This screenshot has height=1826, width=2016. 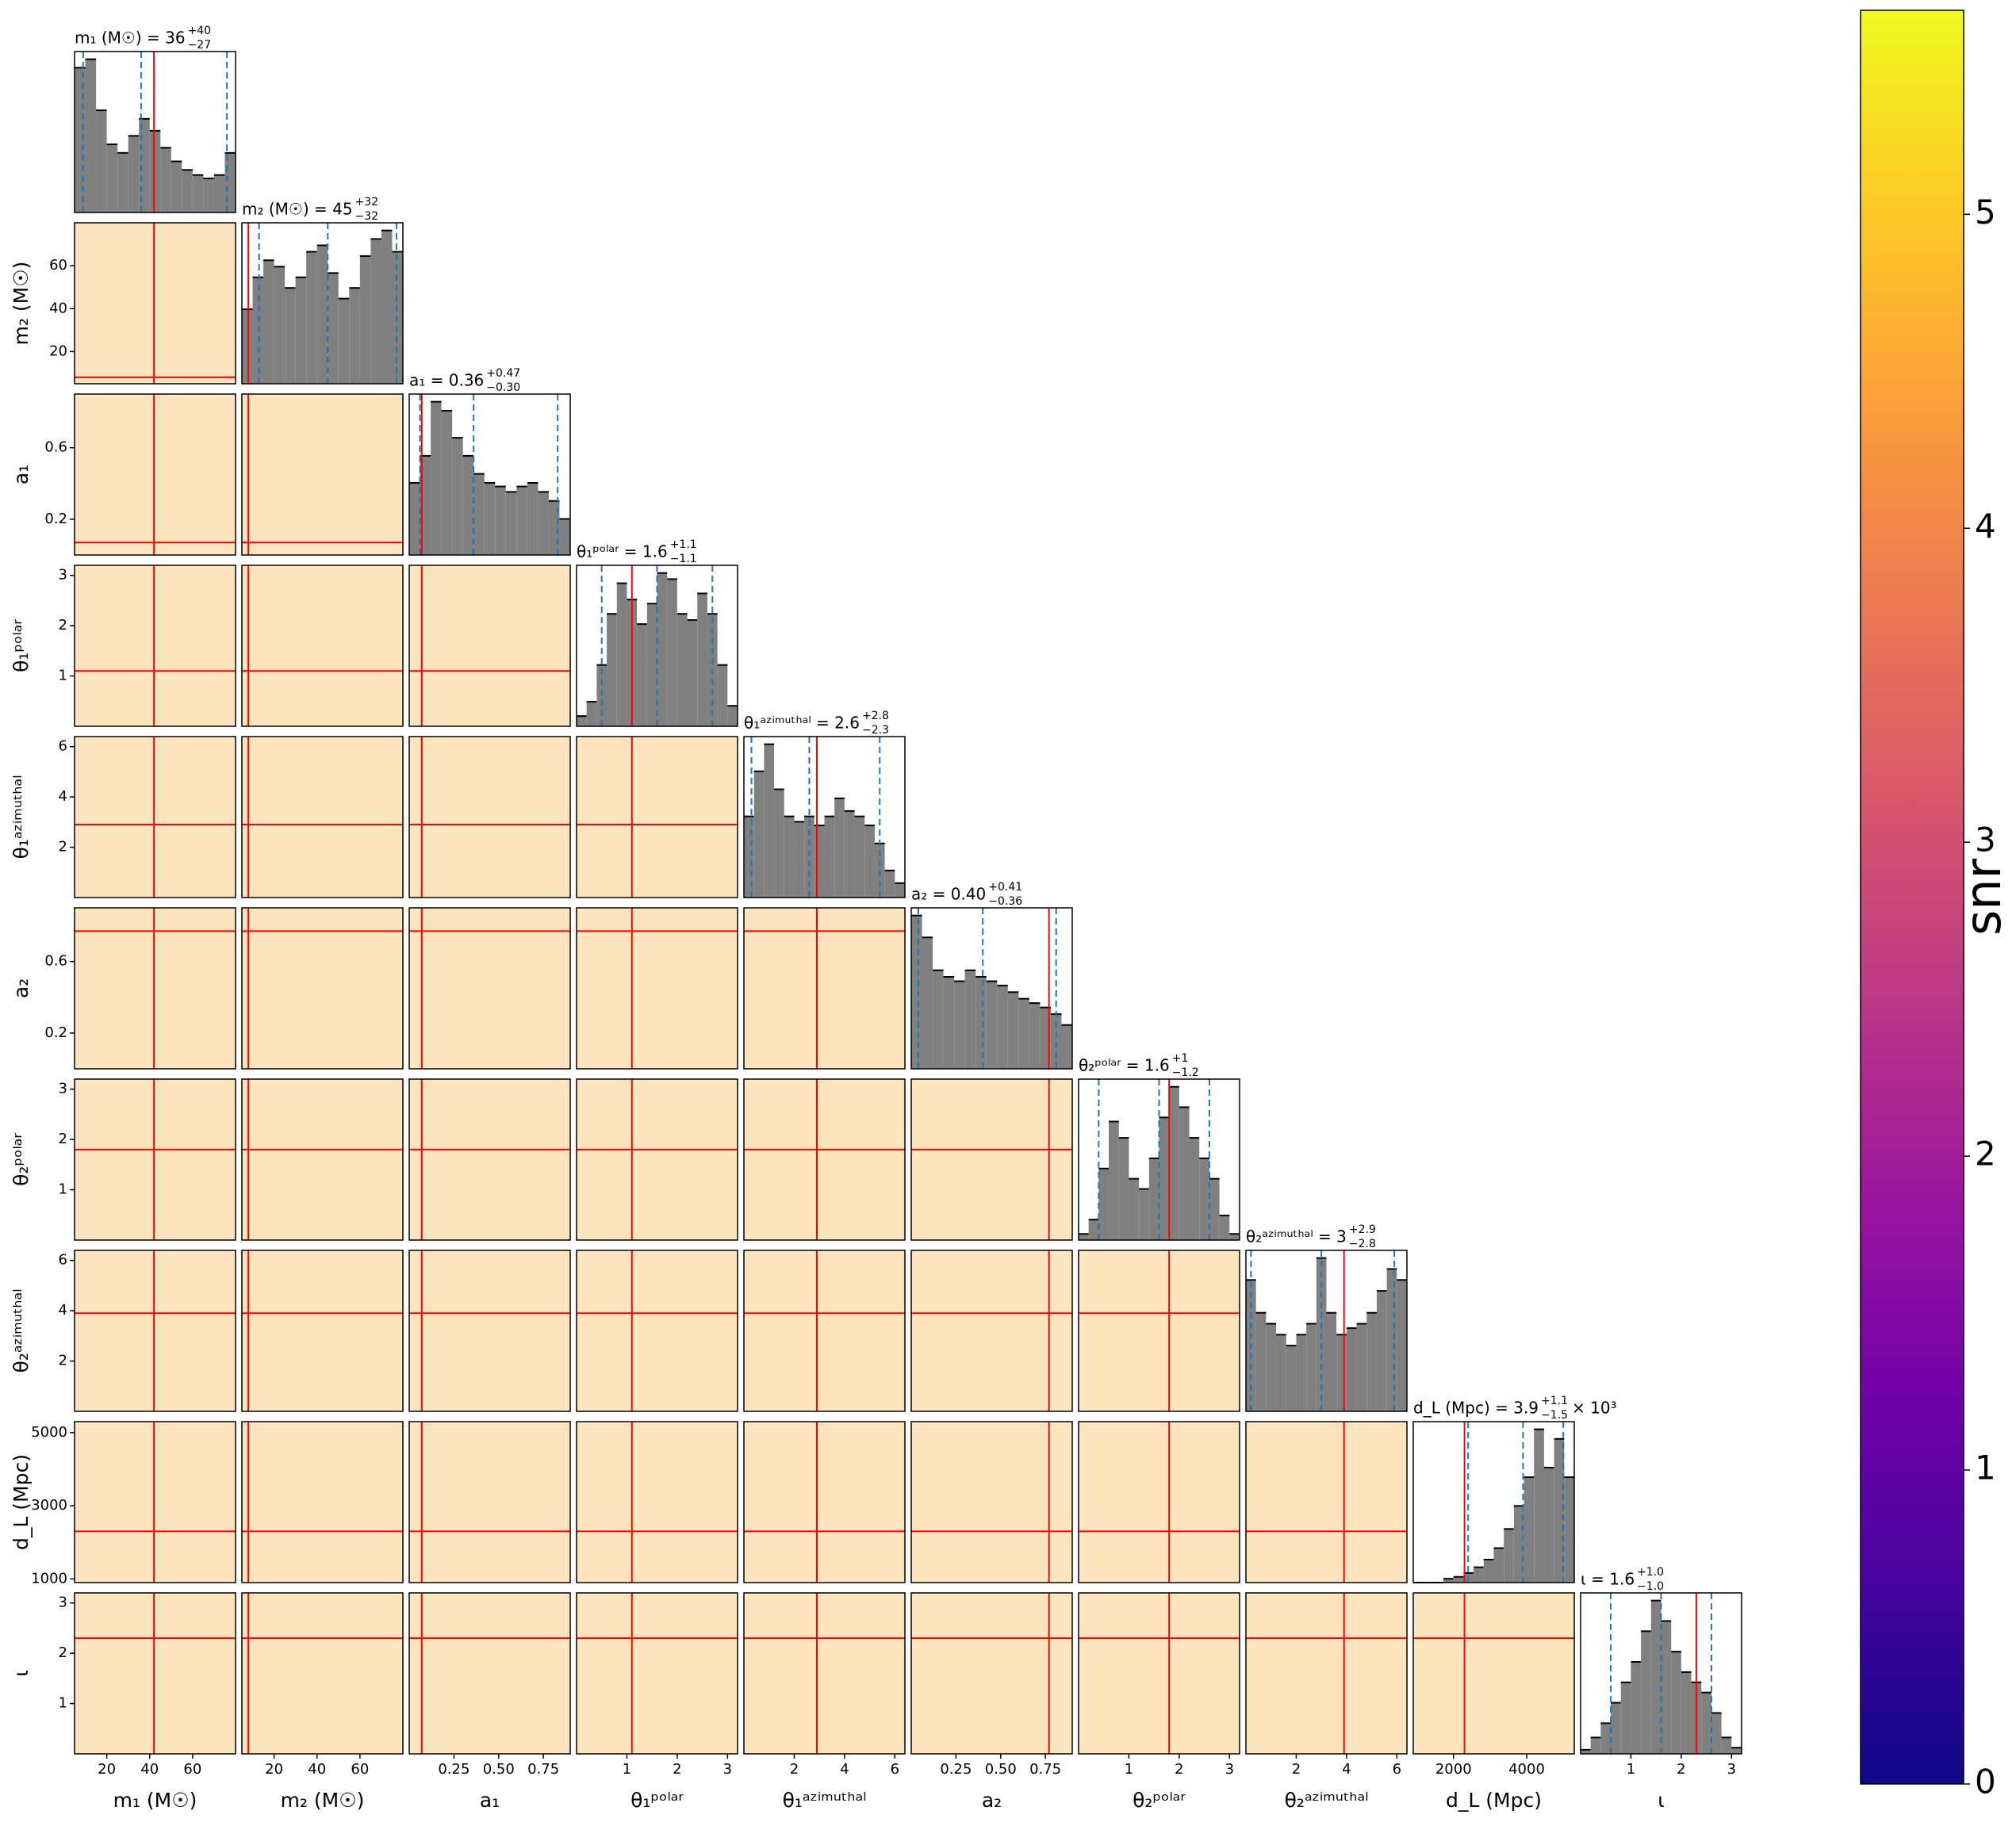 I want to click on x-axis-label: d_L (Mpc), so click(x=1494, y=1800).